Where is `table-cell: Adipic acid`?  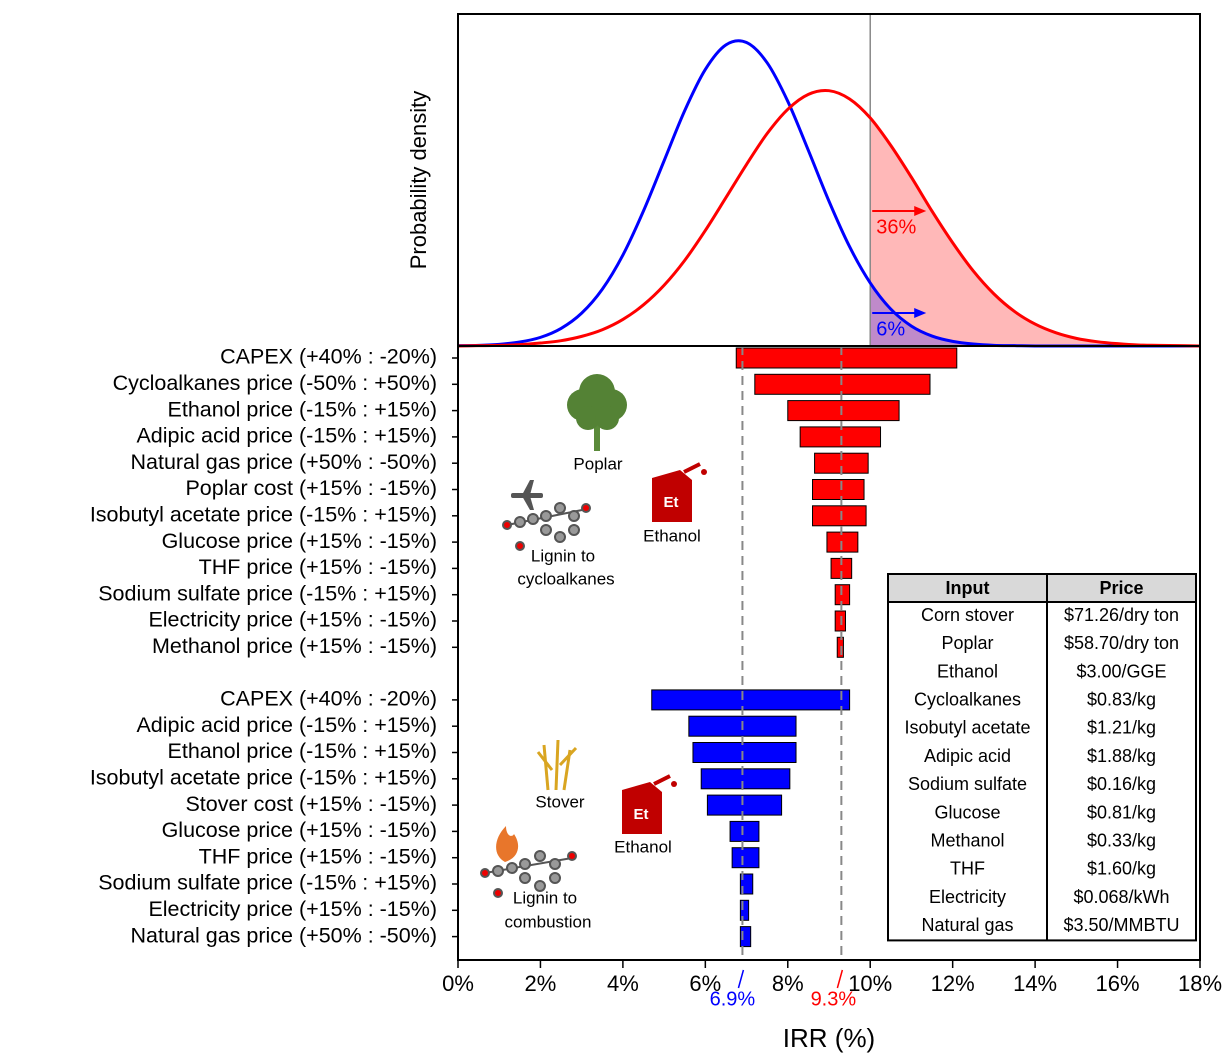 table-cell: Adipic acid is located at coordinates (967, 756).